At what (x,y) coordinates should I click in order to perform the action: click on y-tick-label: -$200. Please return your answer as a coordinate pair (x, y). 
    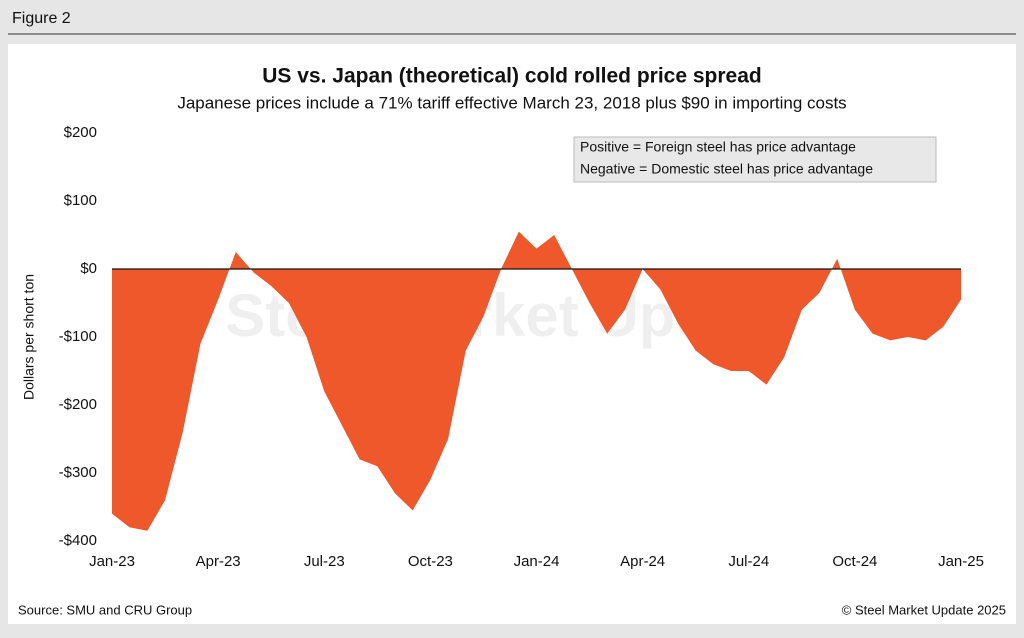
    Looking at the image, I should click on (78, 404).